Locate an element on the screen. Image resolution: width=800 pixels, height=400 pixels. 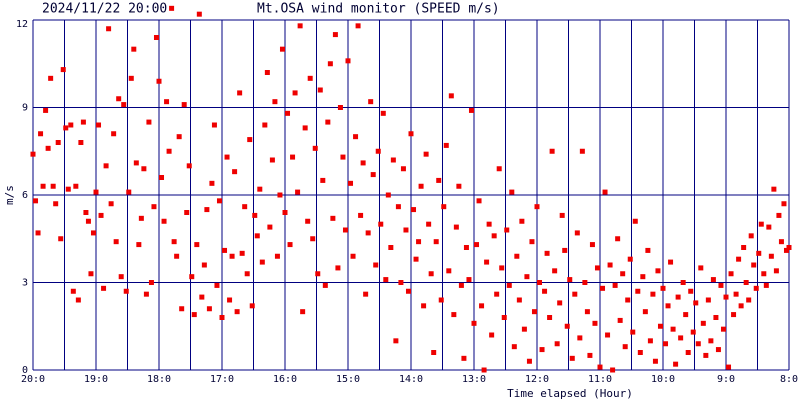
x-tick-label: 14:0 is located at coordinates (411, 379).